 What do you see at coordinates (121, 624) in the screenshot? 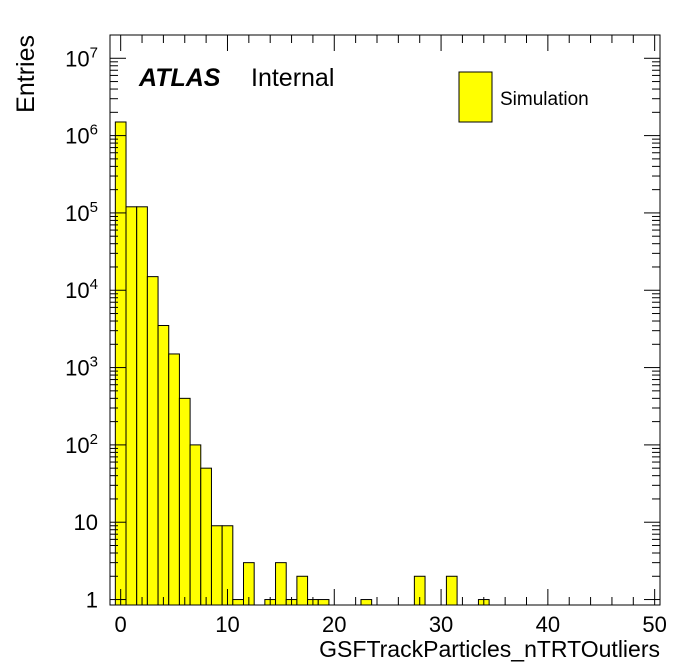
I see `x-tick-label: 0` at bounding box center [121, 624].